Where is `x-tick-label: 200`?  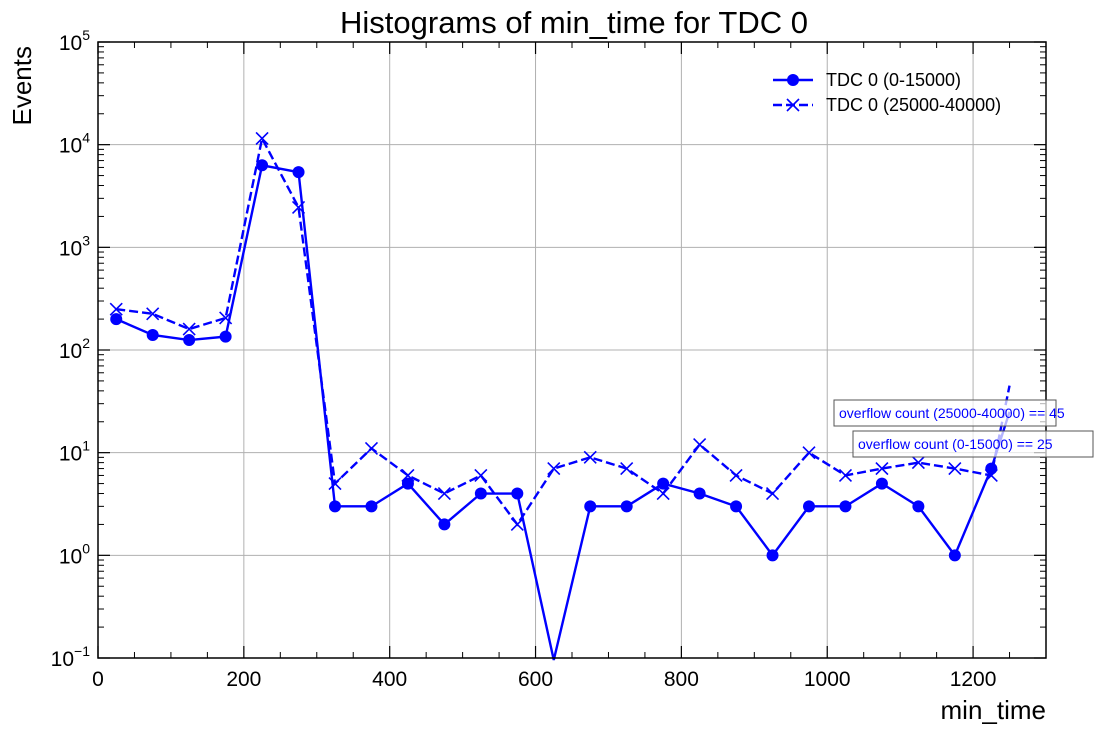
x-tick-label: 200 is located at coordinates (243, 679).